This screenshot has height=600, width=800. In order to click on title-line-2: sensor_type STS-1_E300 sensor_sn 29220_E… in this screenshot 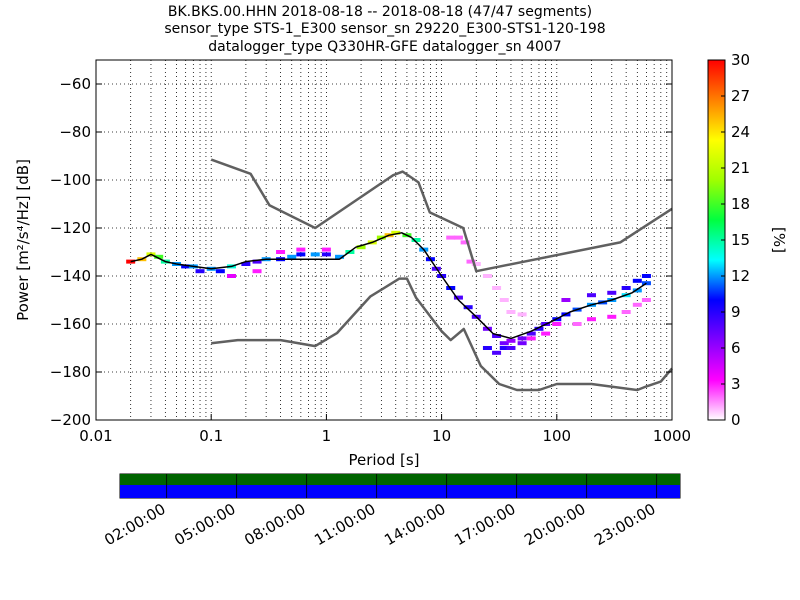, I will do `click(384, 29)`.